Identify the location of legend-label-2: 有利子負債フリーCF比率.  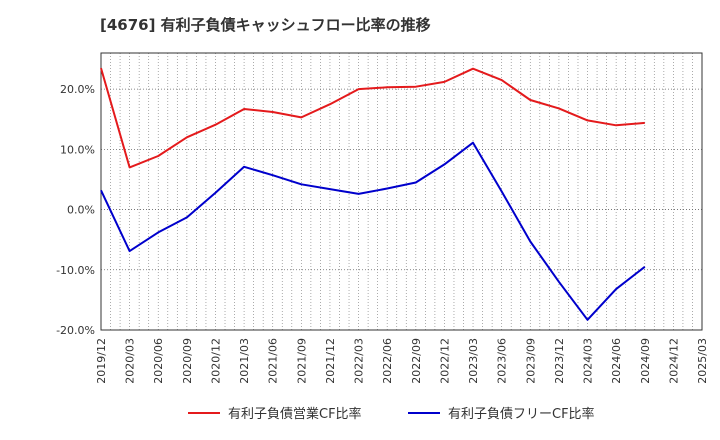
(521, 414).